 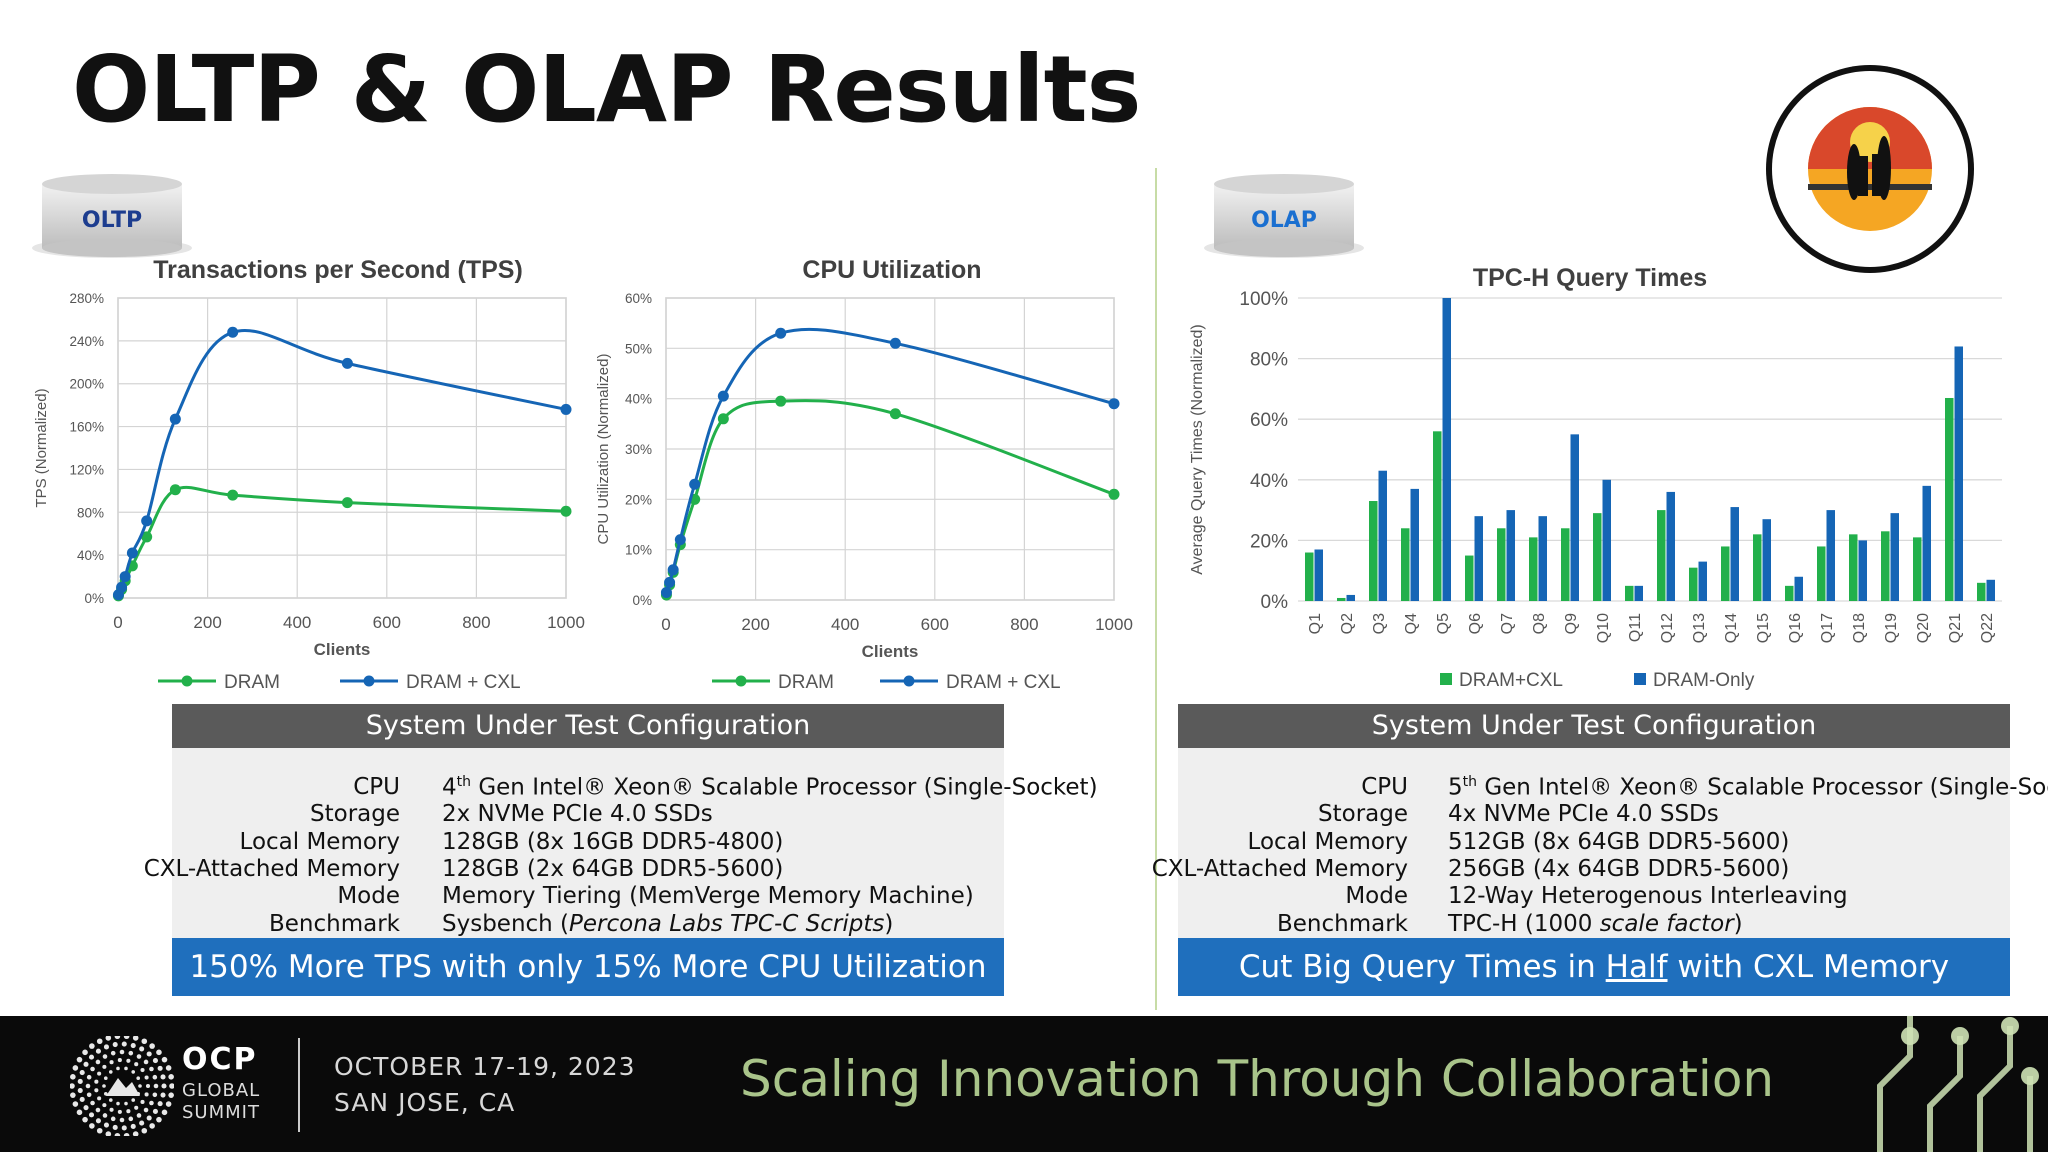 I want to click on tps-x-axis-label: Clients, so click(x=342, y=649).